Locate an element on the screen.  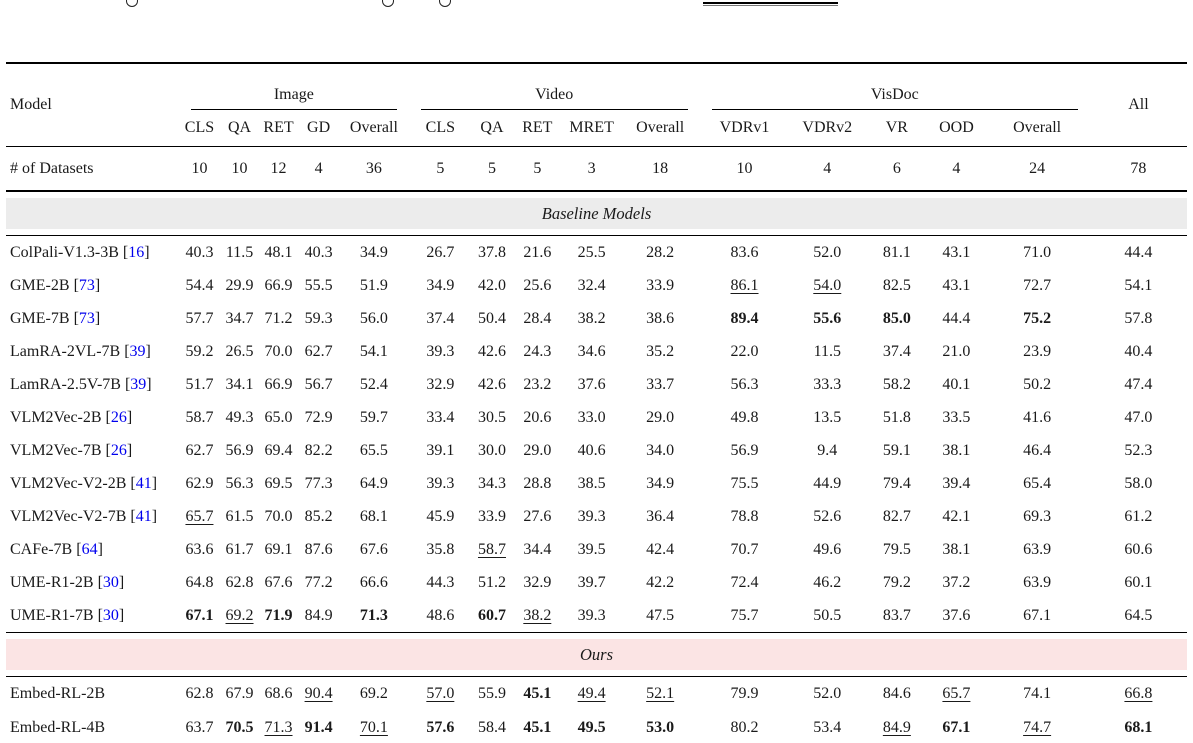
metric-cell: 48.1 is located at coordinates (278, 252).